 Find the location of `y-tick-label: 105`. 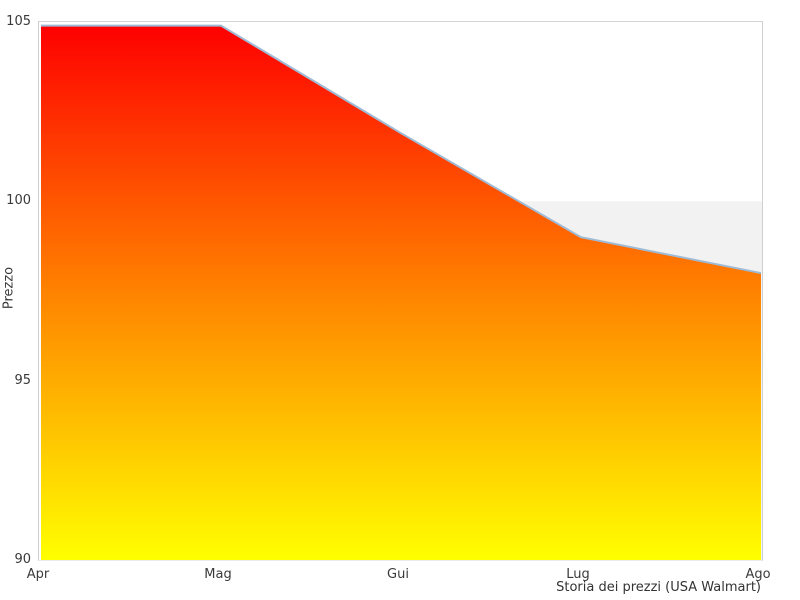

y-tick-label: 105 is located at coordinates (18, 21).